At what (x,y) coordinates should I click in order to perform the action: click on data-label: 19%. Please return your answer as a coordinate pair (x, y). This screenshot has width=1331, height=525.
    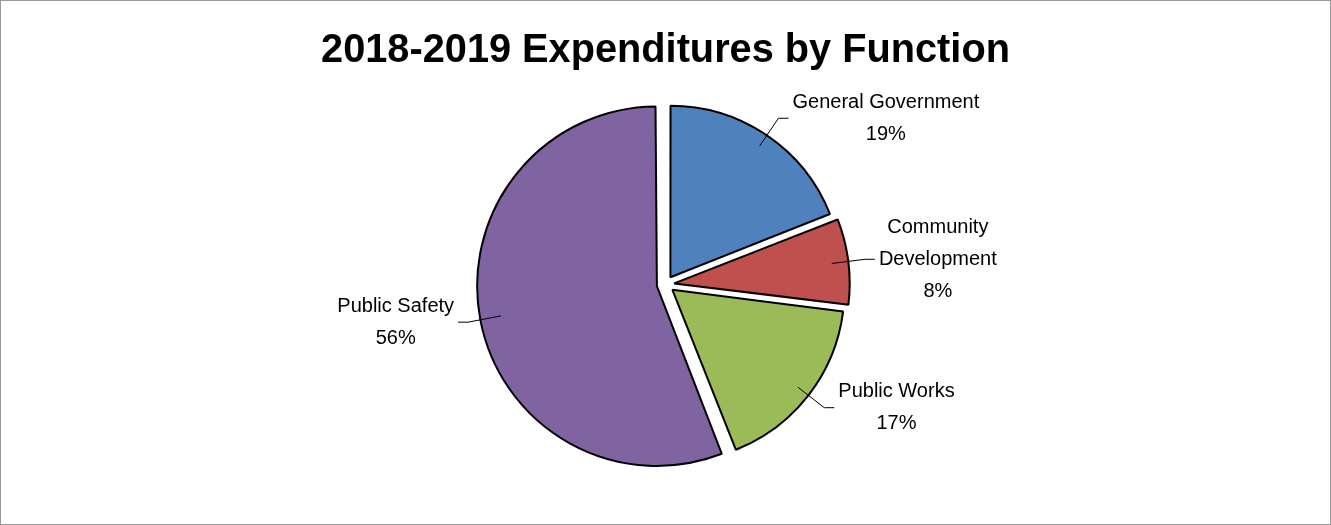
    Looking at the image, I should click on (886, 132).